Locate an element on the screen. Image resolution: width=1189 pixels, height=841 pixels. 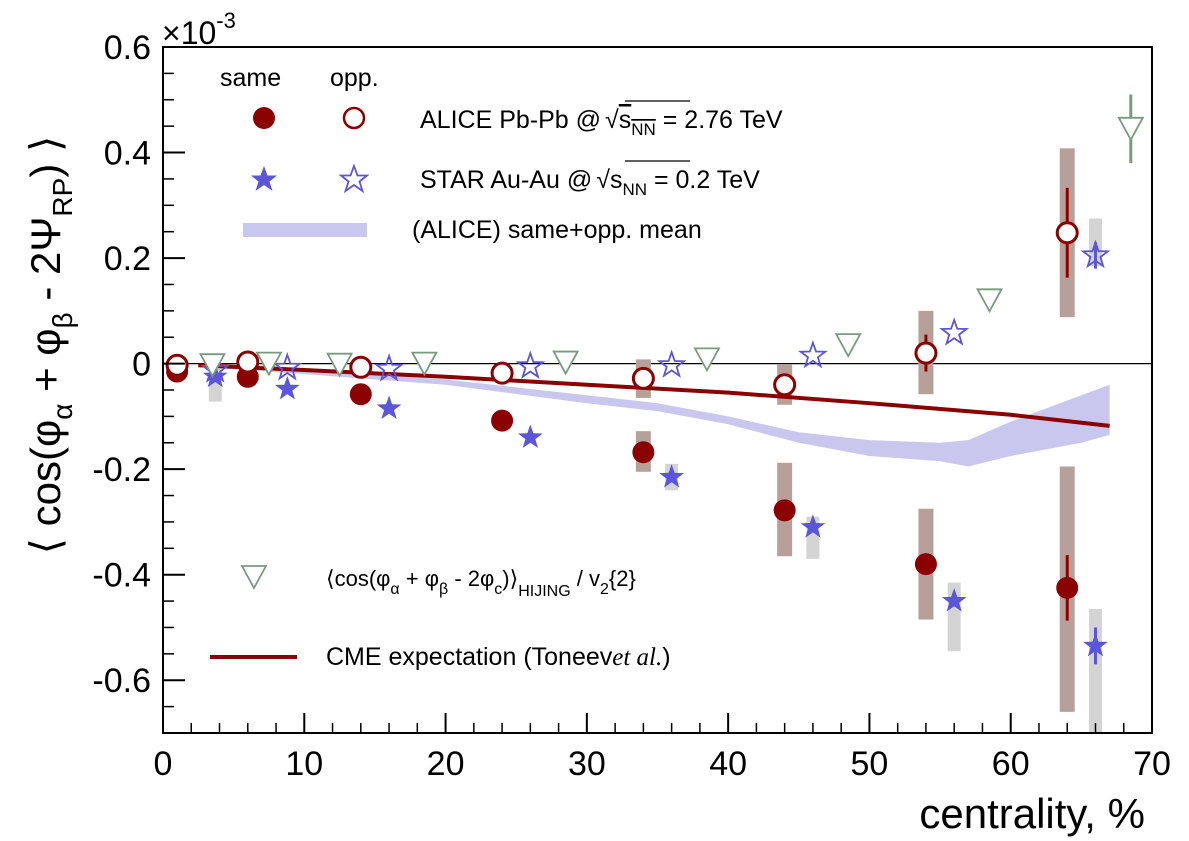
legend-alice-opp-marker is located at coordinates (354, 118).